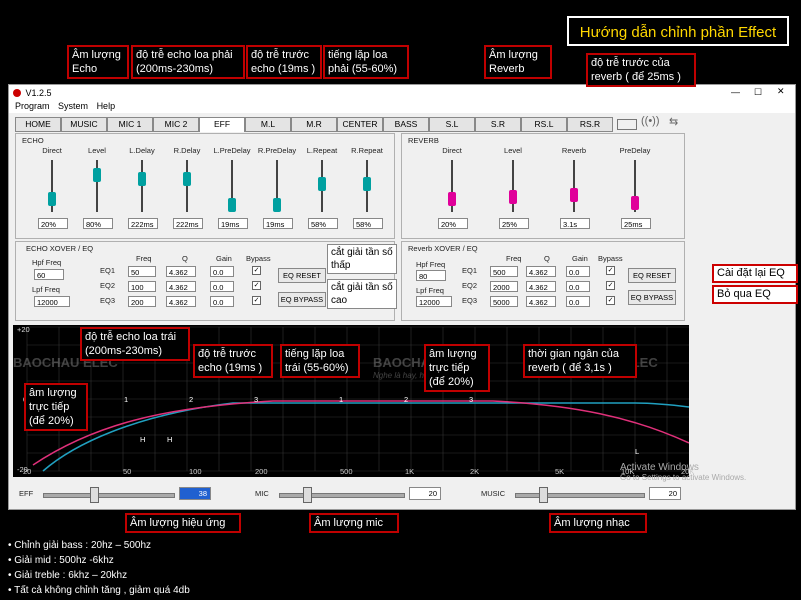 Image resolution: width=801 pixels, height=600 pixels. Describe the element at coordinates (73, 106) in the screenshot. I see `menu-system: System` at that location.